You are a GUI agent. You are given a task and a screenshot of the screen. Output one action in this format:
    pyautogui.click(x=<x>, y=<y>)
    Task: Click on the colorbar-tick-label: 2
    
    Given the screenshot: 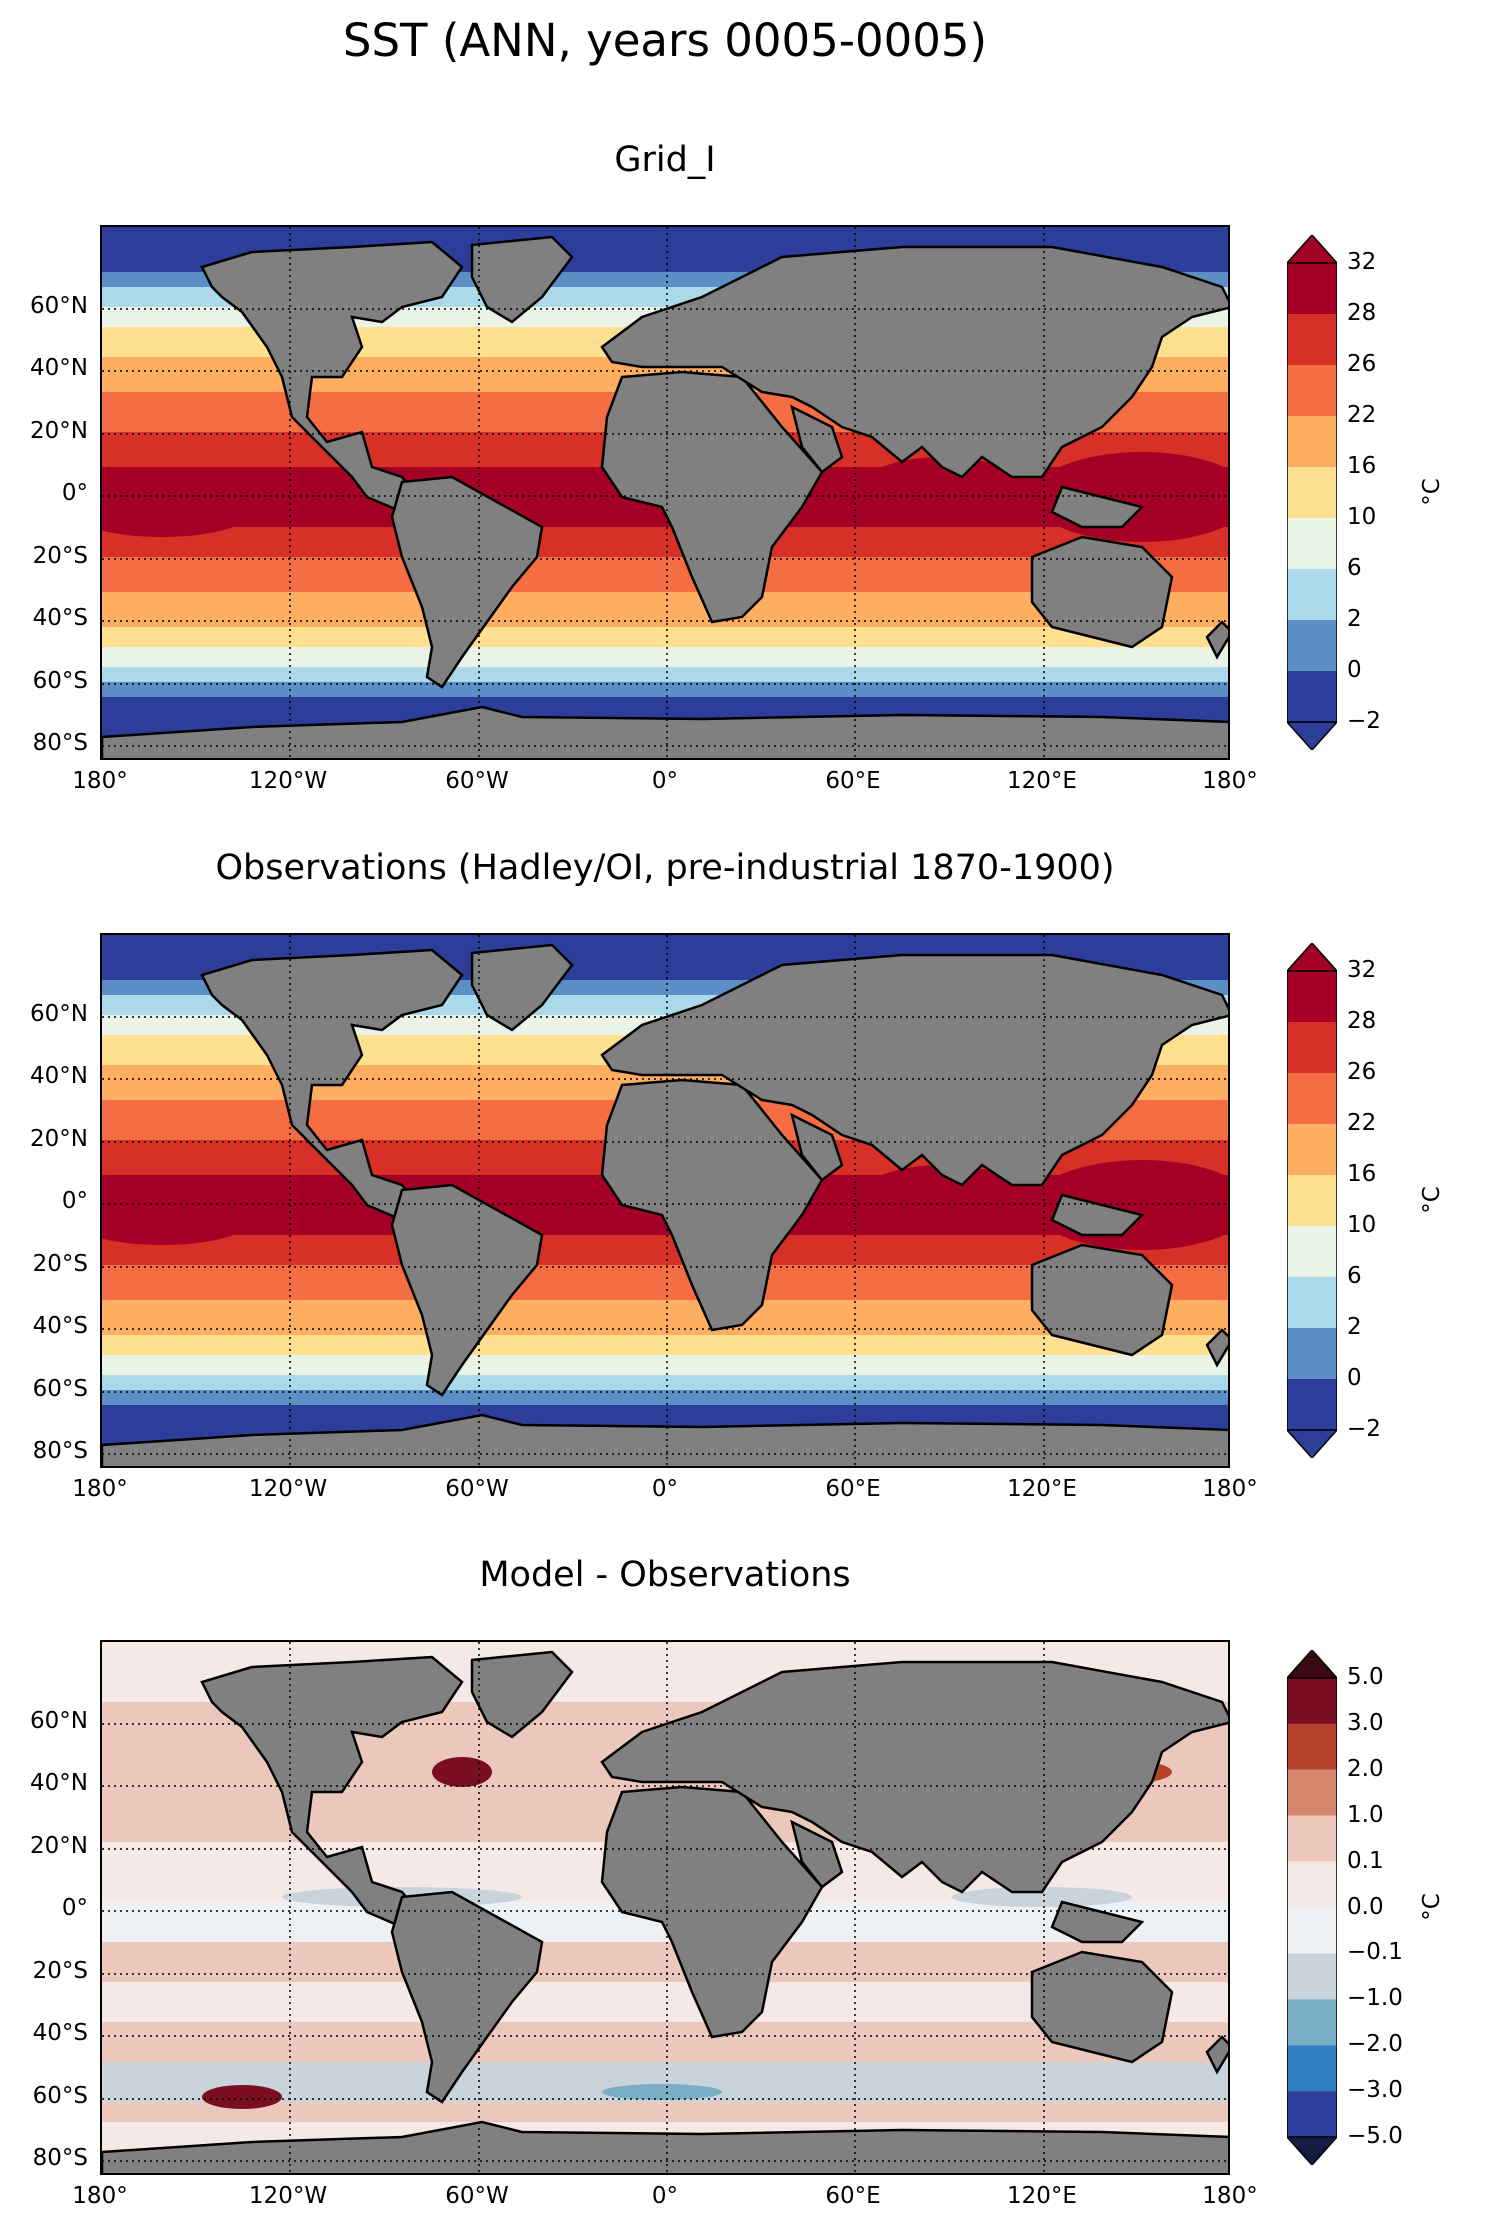 What is the action you would take?
    pyautogui.click(x=1354, y=1327)
    